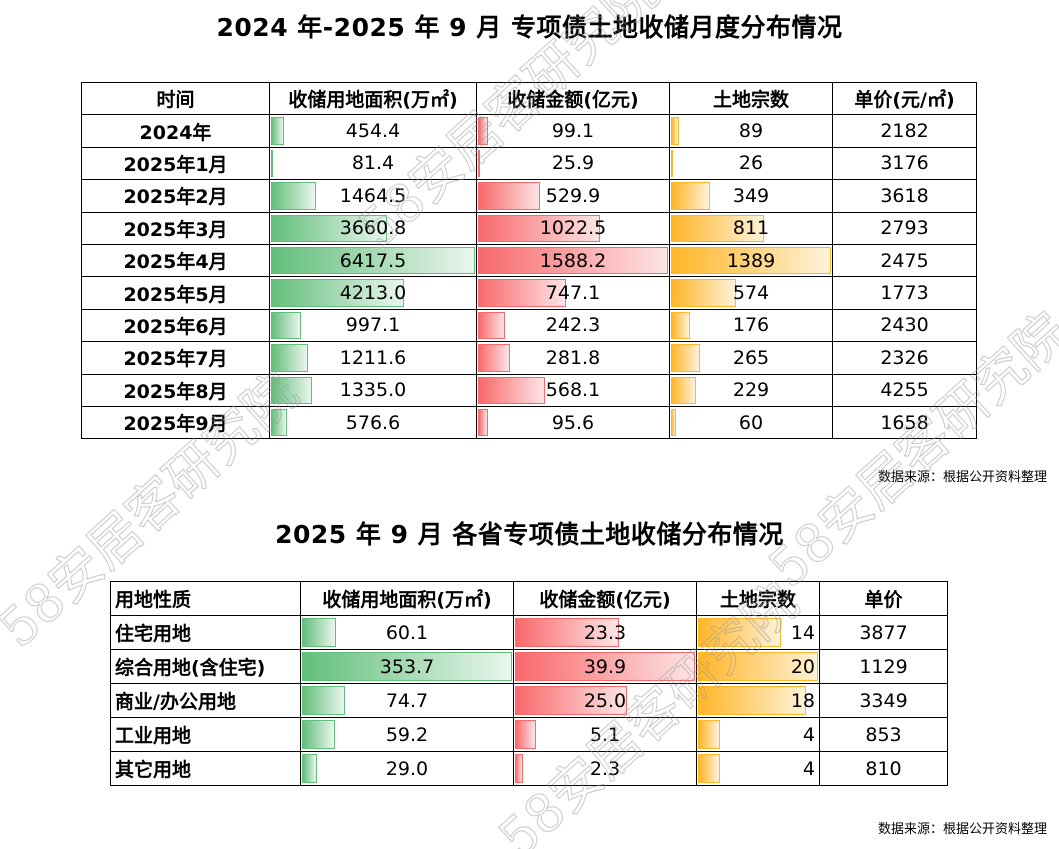  I want to click on table-cell: 576.6, so click(373, 422).